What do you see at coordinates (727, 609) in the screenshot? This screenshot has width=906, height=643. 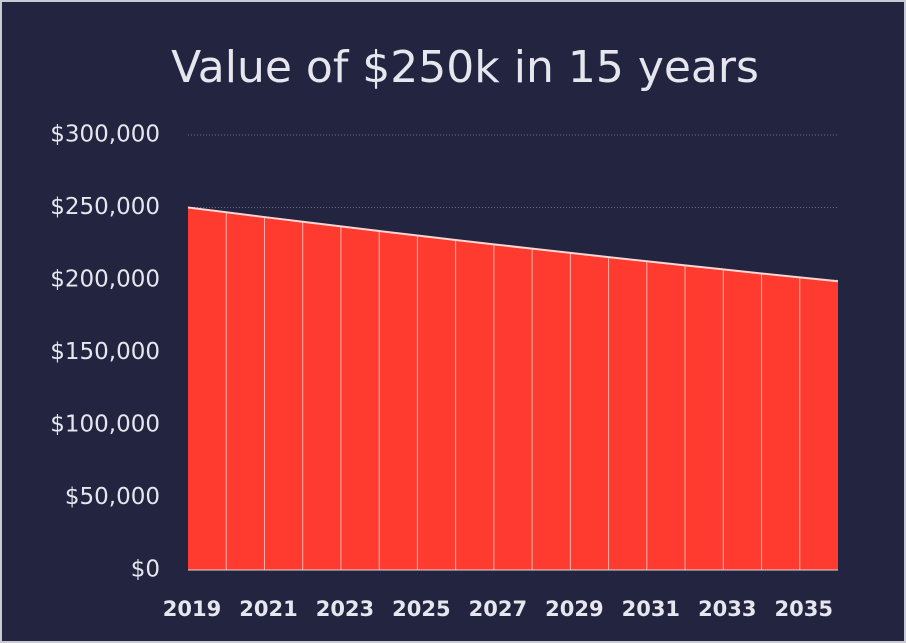 I see `x-tick-label: 2033` at bounding box center [727, 609].